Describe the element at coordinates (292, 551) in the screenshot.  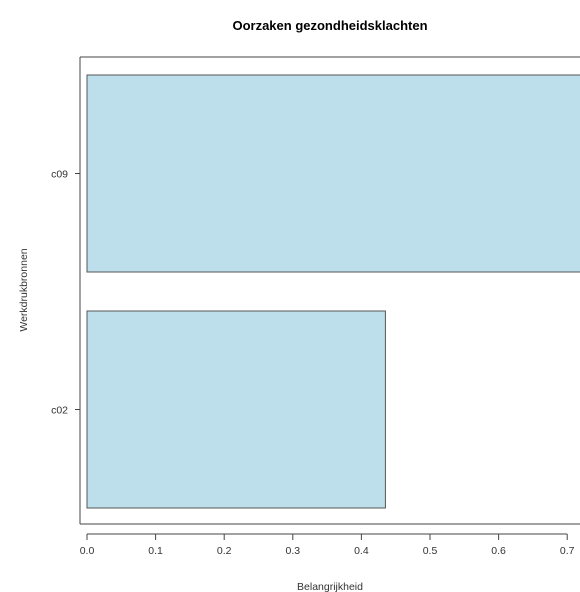
I see `x-tick-label-0.3: 0.3` at that location.